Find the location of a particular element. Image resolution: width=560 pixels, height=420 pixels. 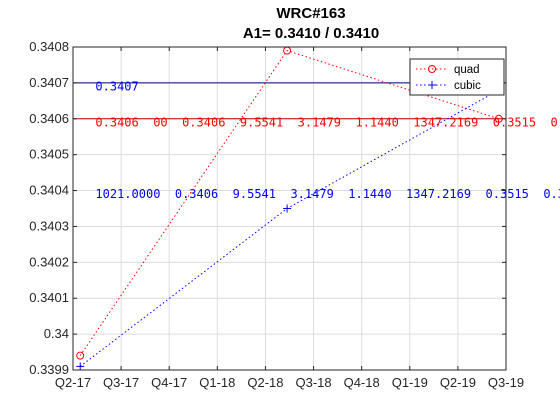

data-point-quad is located at coordinates (80, 355).